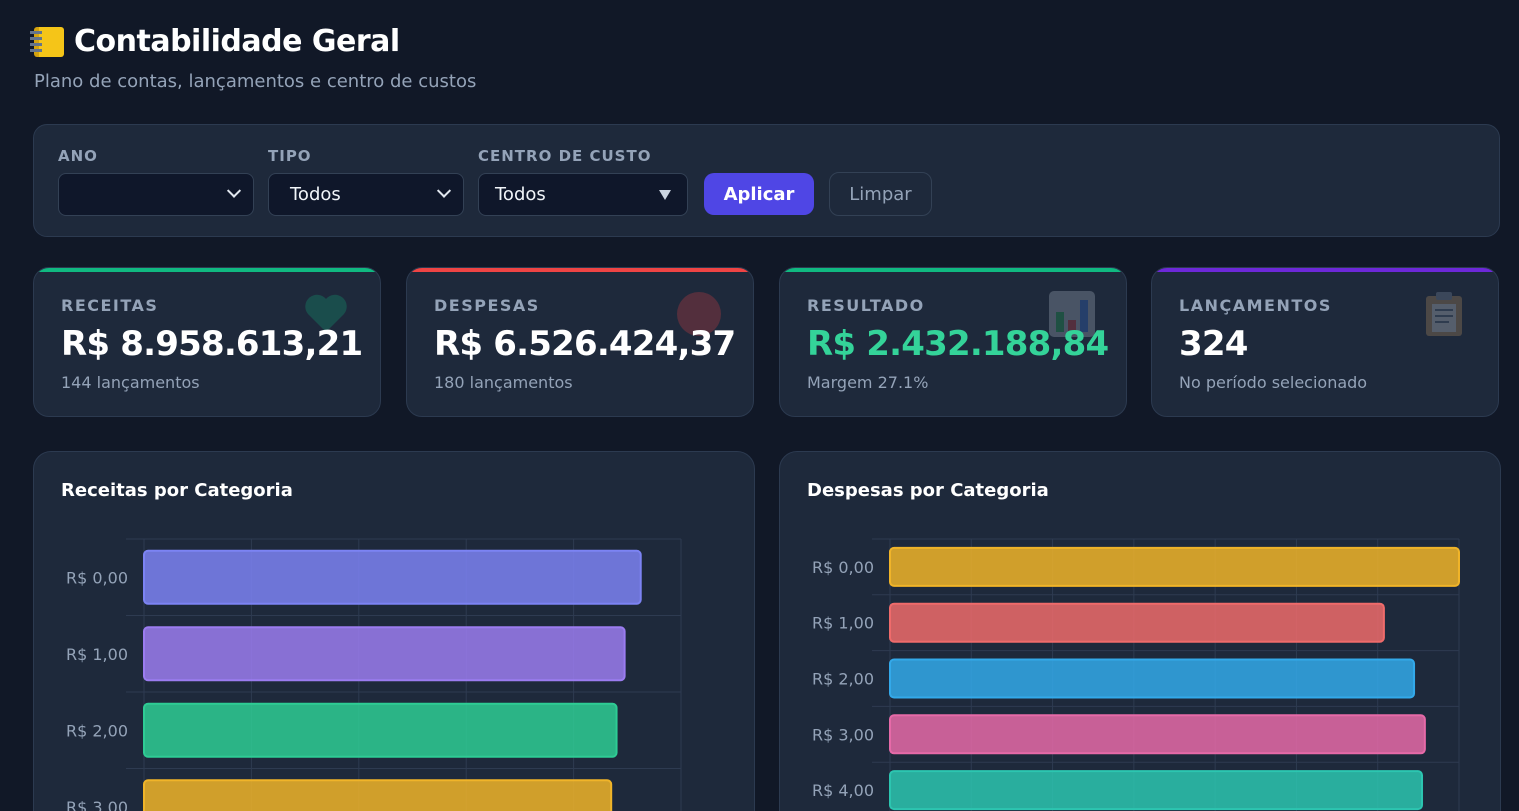 The height and width of the screenshot is (811, 1519). What do you see at coordinates (78, 156) in the screenshot?
I see `year-filter-label: ANO` at bounding box center [78, 156].